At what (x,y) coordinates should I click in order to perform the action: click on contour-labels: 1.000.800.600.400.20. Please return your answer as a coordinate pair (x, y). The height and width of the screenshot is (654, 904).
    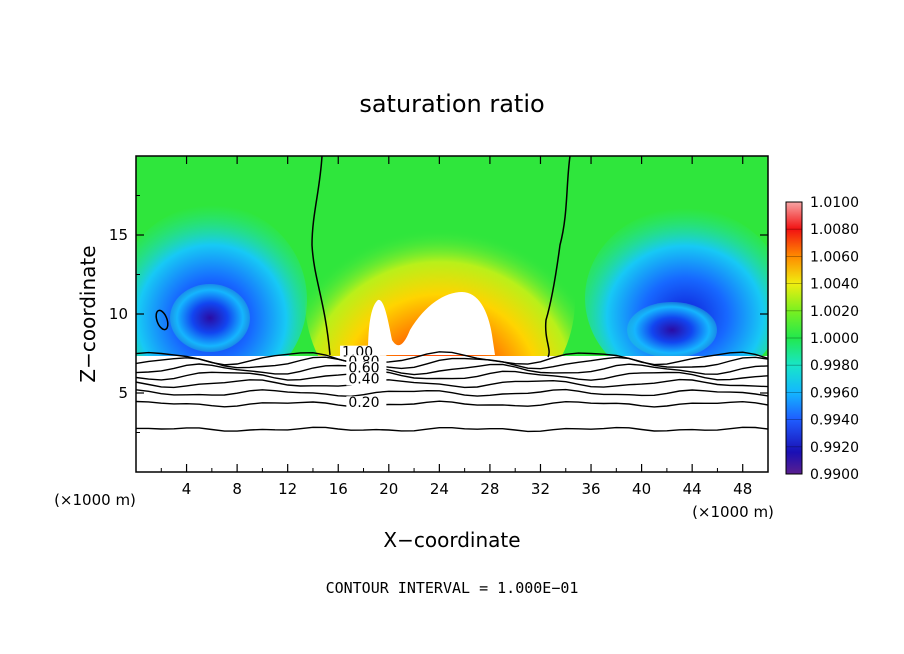
    Looking at the image, I should click on (363, 378).